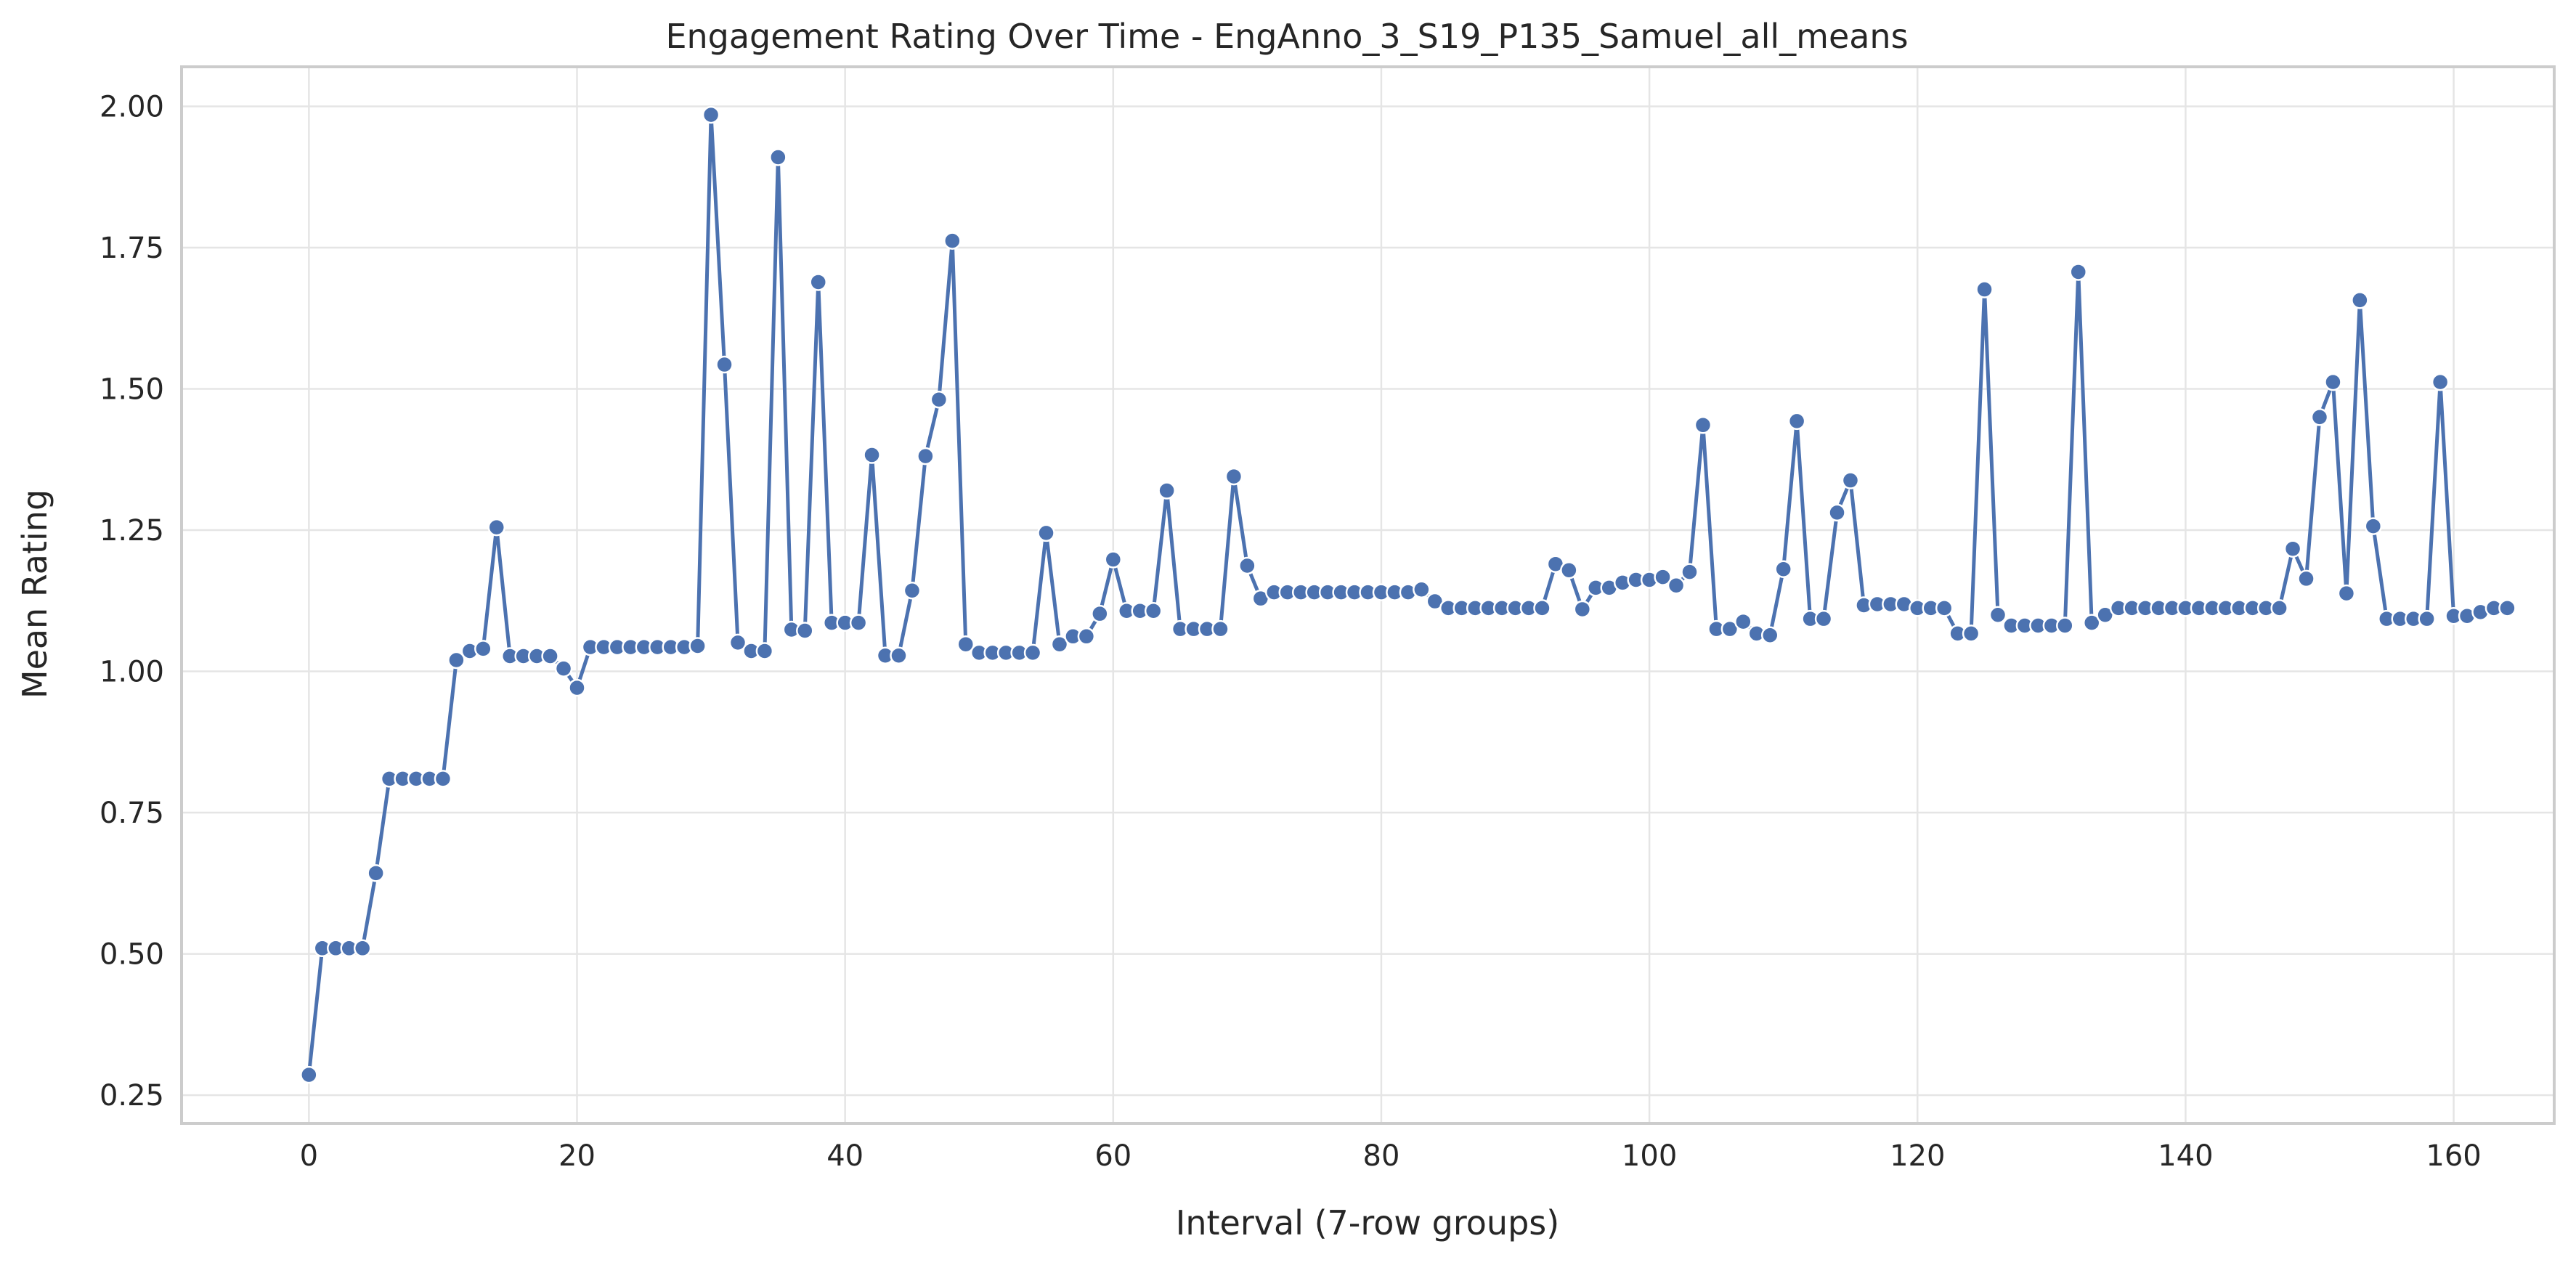 The height and width of the screenshot is (1265, 2576). Describe the element at coordinates (1112, 1156) in the screenshot. I see `x-tick-label: 60` at that location.